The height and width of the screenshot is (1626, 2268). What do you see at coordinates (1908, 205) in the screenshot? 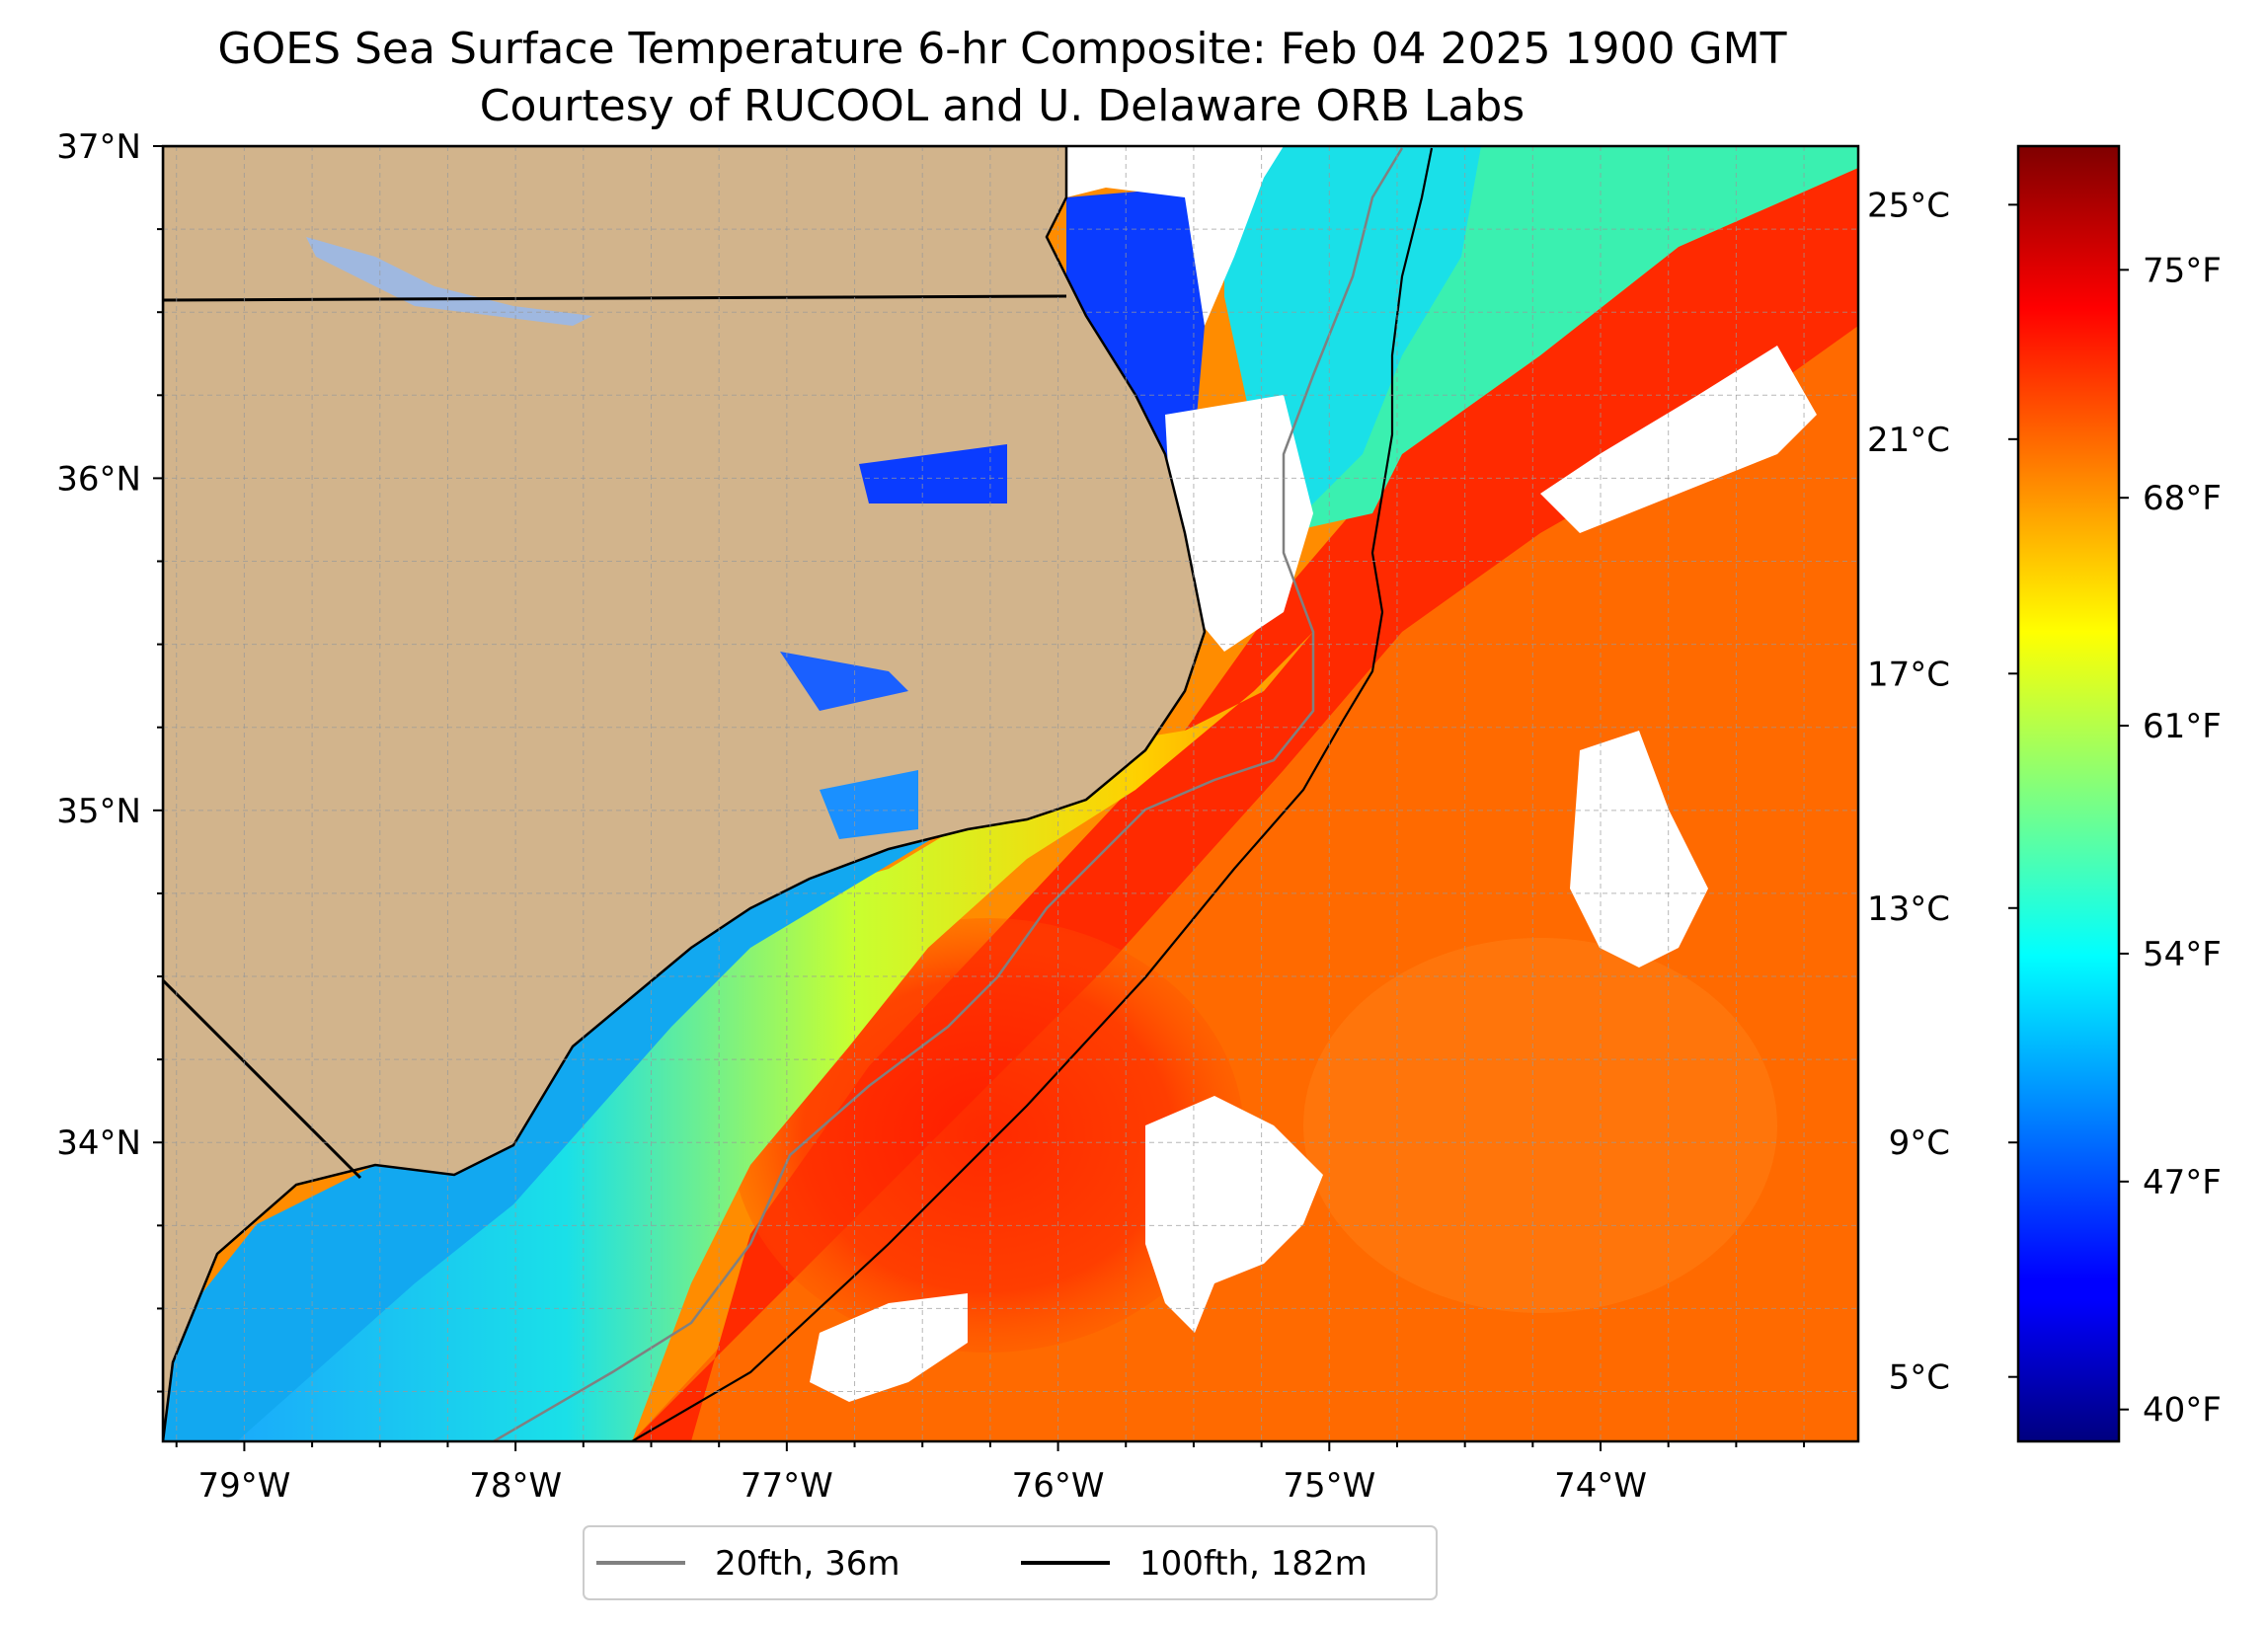
I see `celsius-tick-label: 25°C` at bounding box center [1908, 205].